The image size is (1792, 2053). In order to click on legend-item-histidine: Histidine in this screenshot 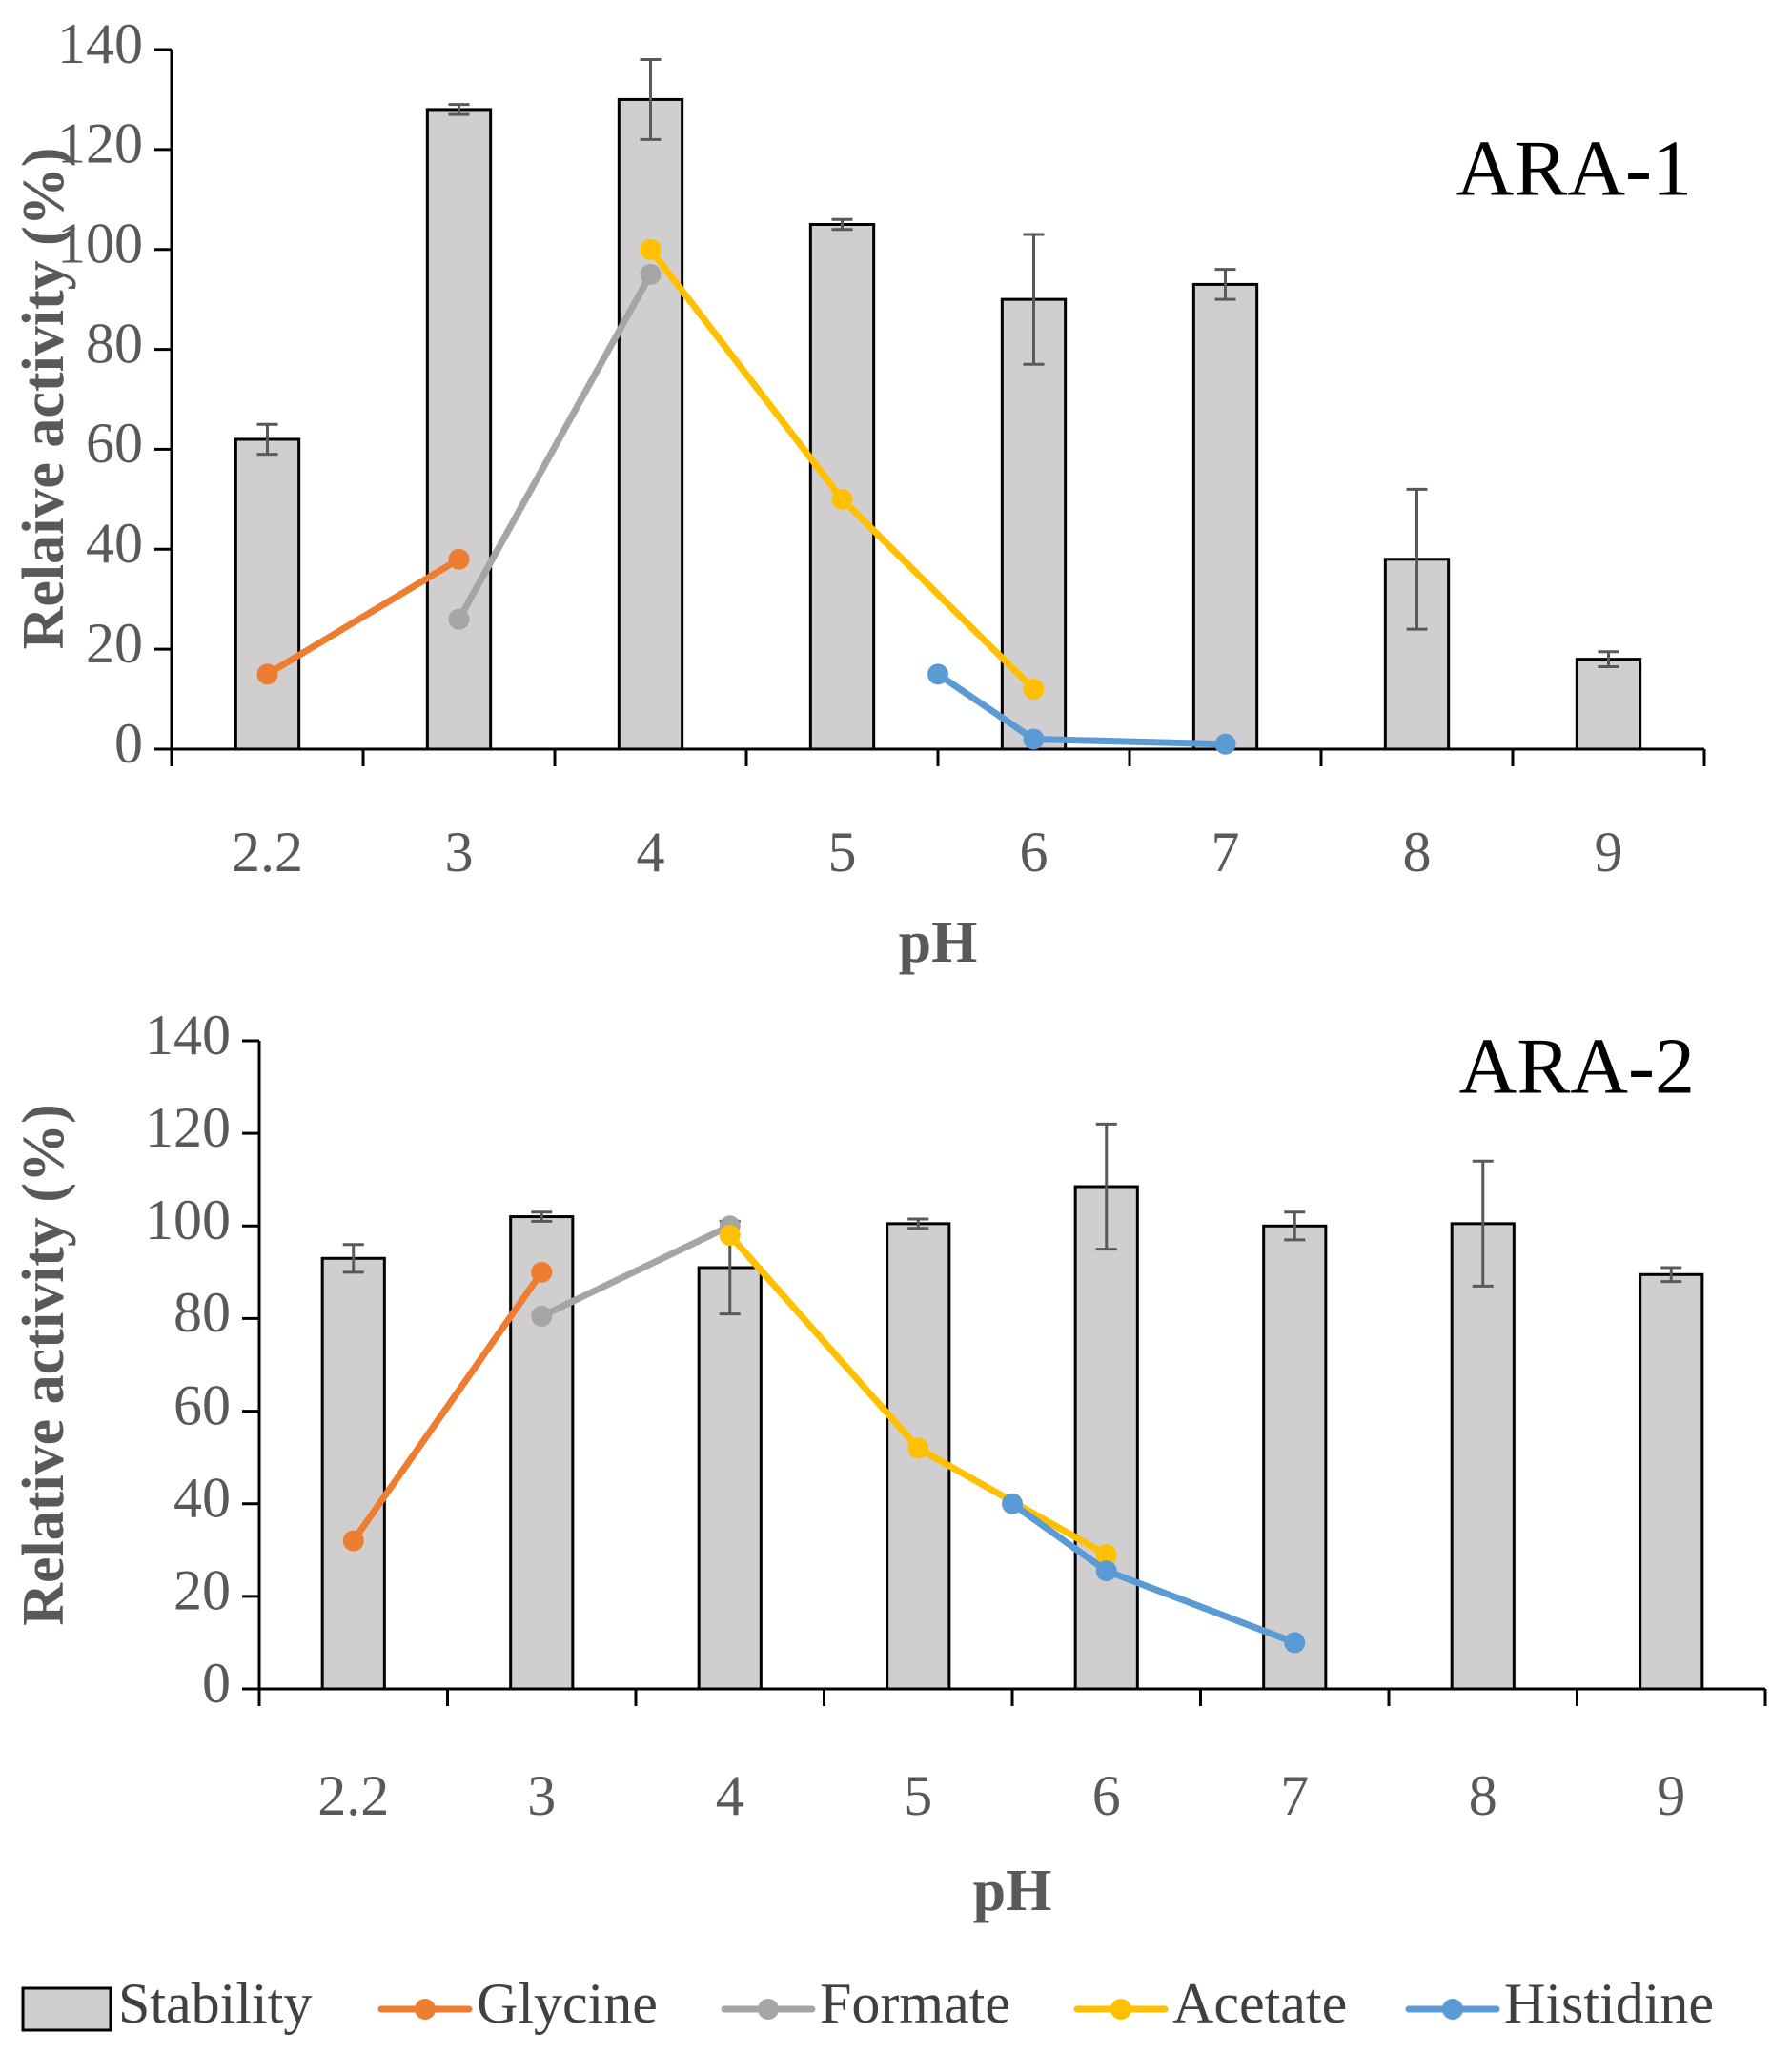, I will do `click(1559, 2003)`.